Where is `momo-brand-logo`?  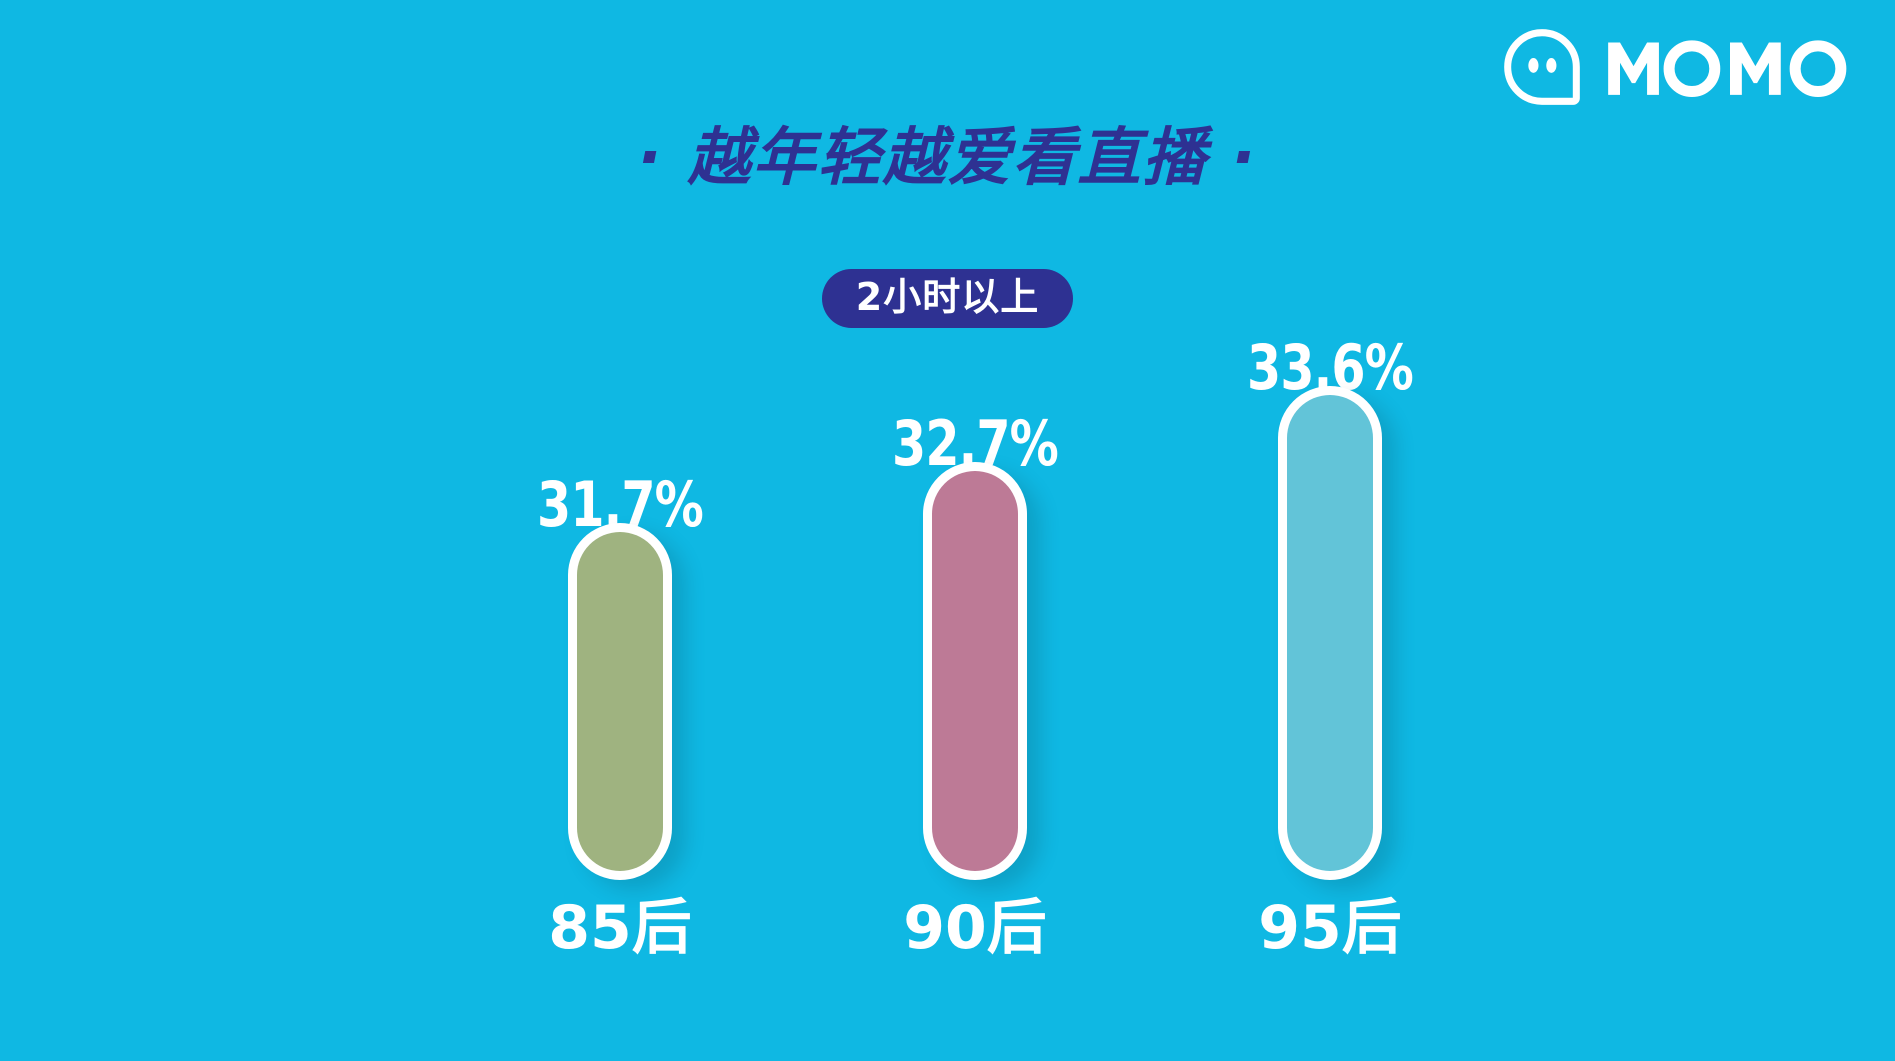
momo-brand-logo is located at coordinates (1681, 67).